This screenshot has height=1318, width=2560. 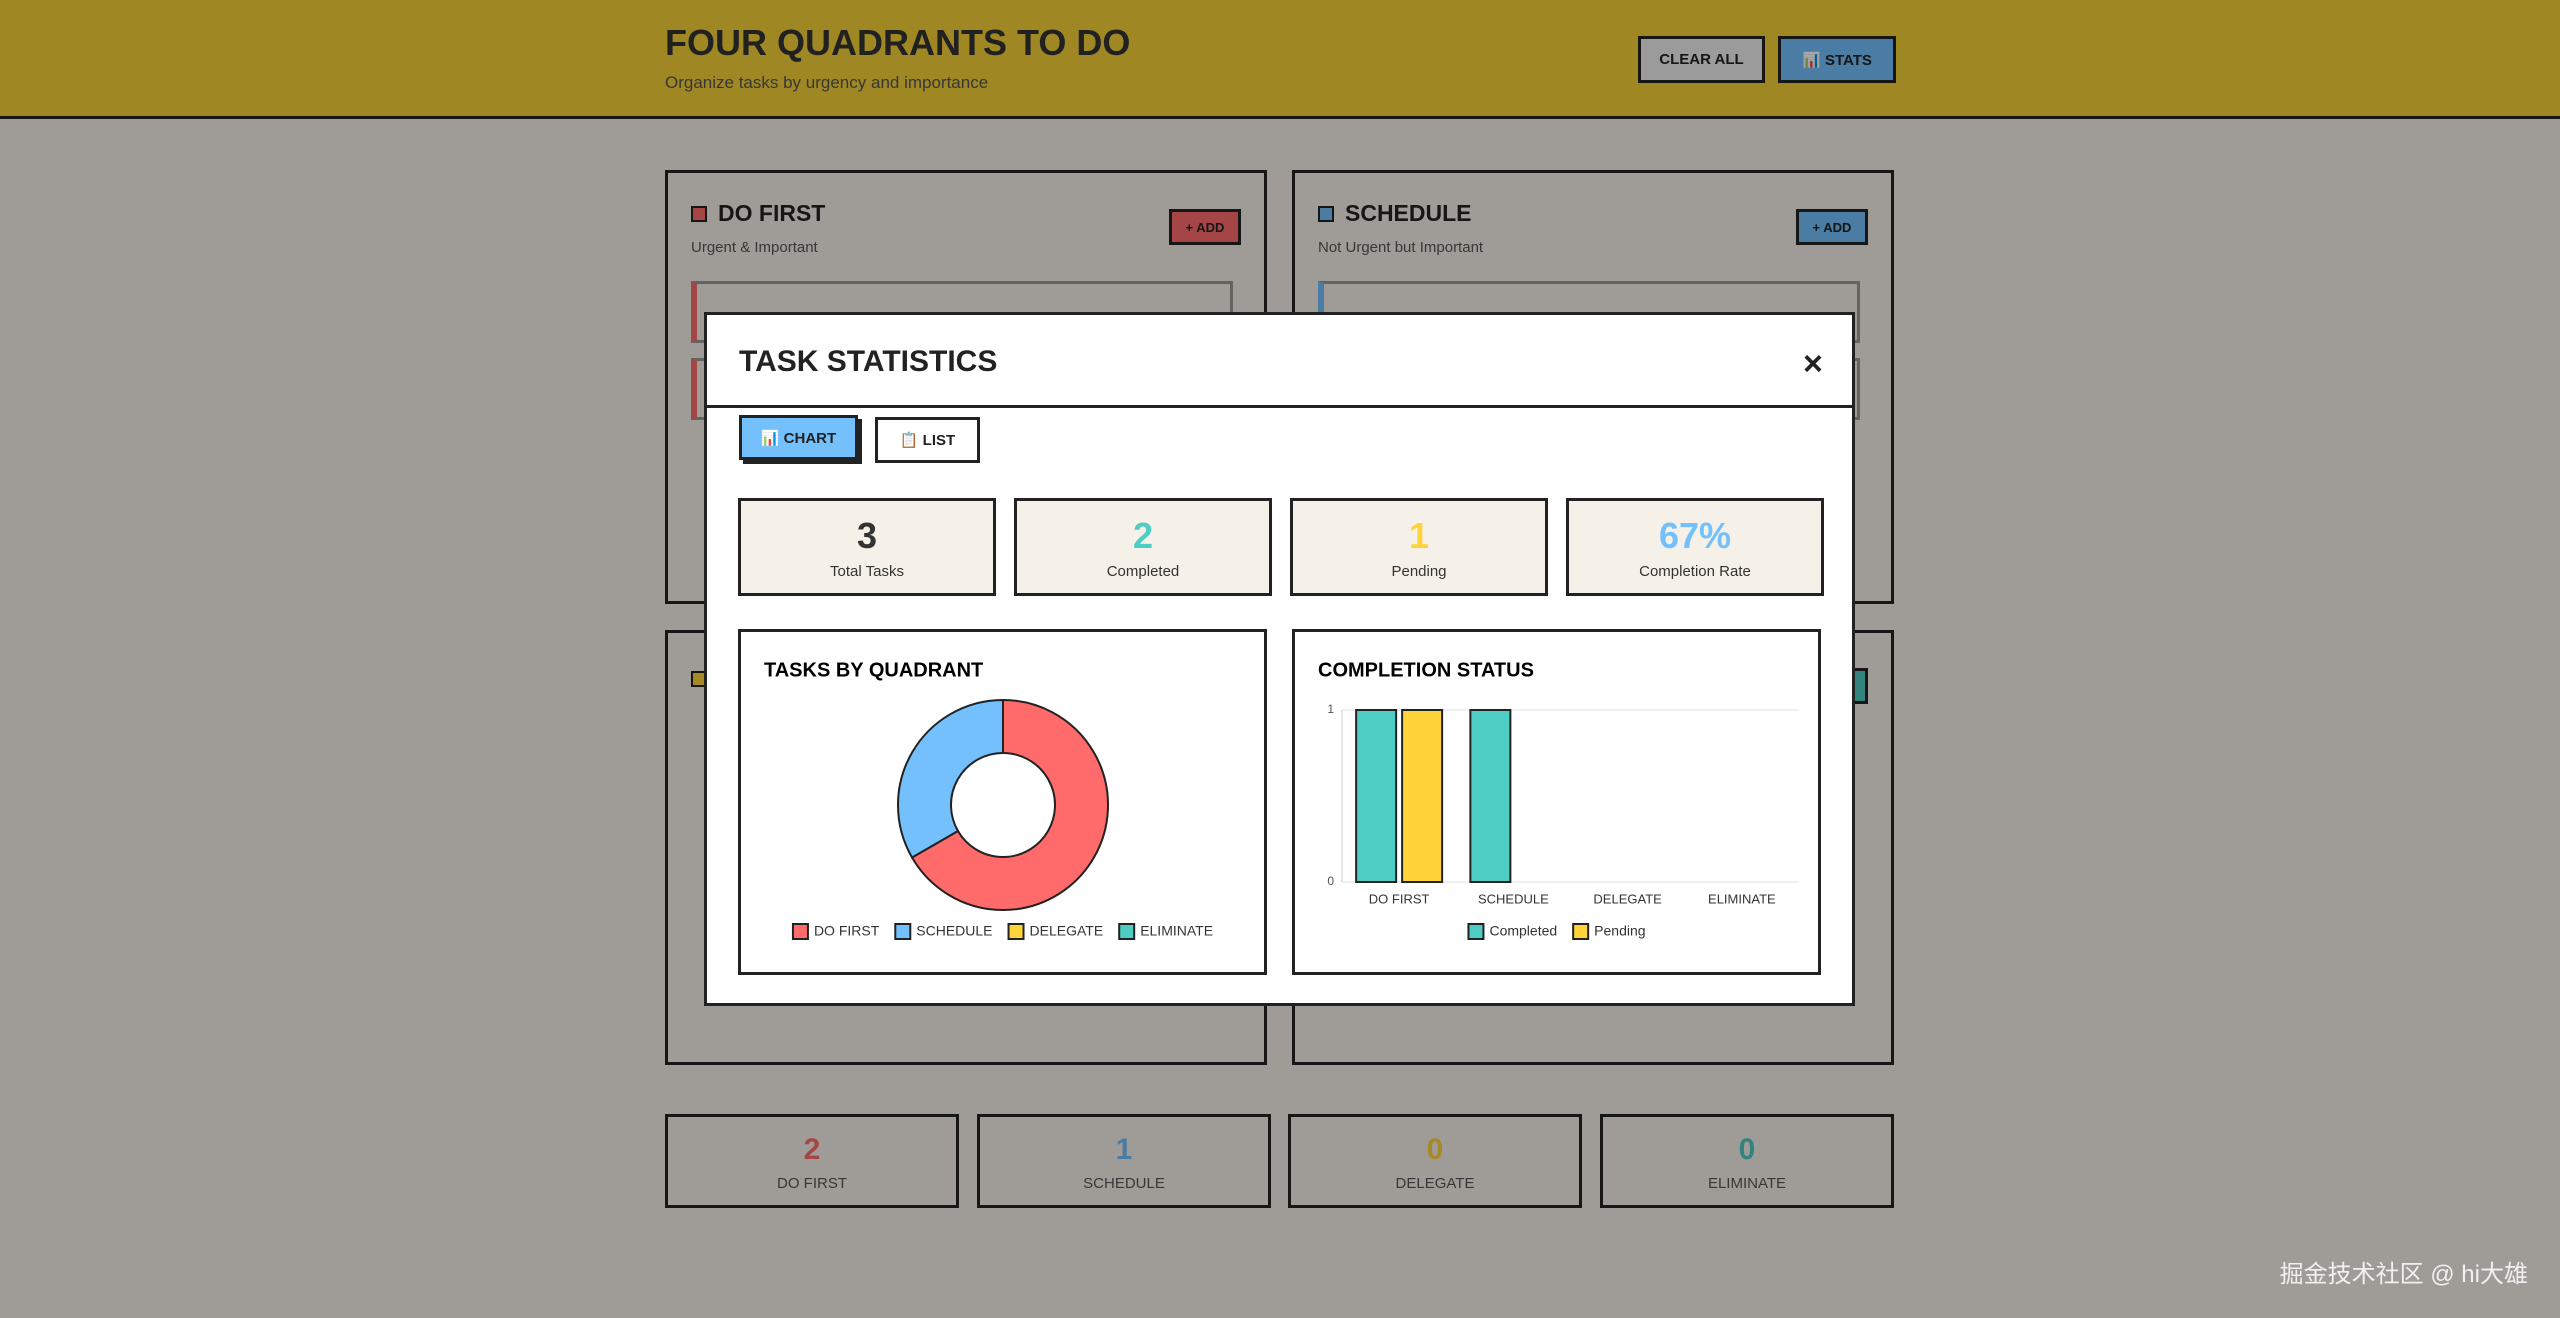 I want to click on y-tick-label: 1, so click(x=1330, y=709).